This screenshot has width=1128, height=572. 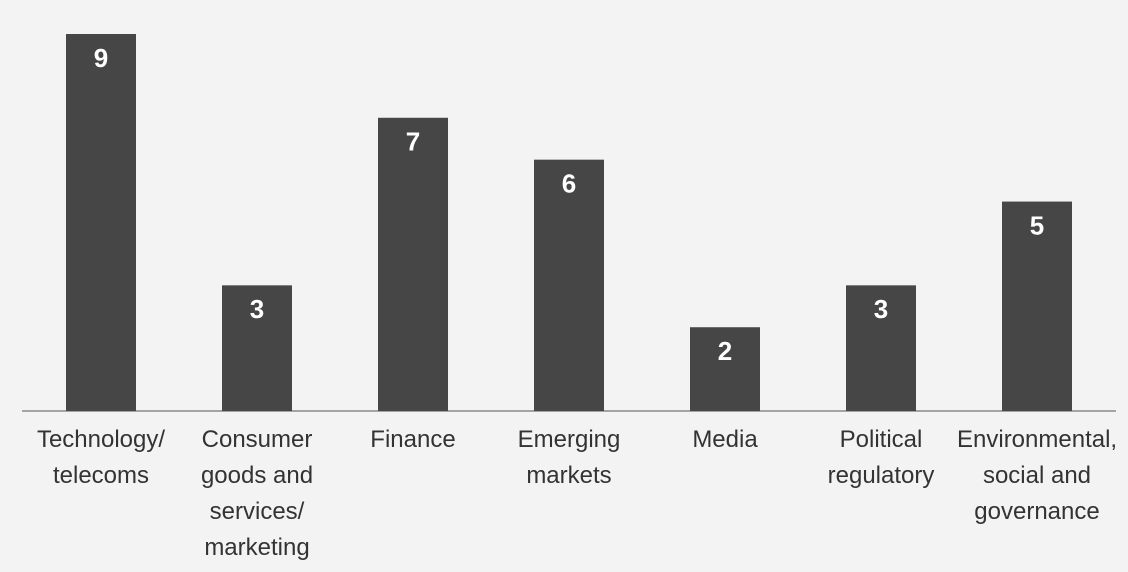 I want to click on x-tick-label: Environmental, social and governance, so click(x=1037, y=475).